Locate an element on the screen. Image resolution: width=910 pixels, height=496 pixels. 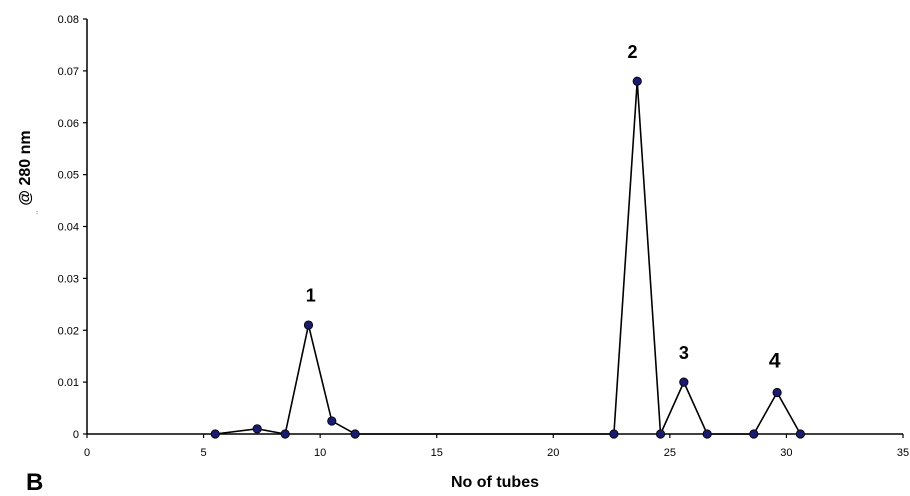
peak-label-1: 1 is located at coordinates (311, 296).